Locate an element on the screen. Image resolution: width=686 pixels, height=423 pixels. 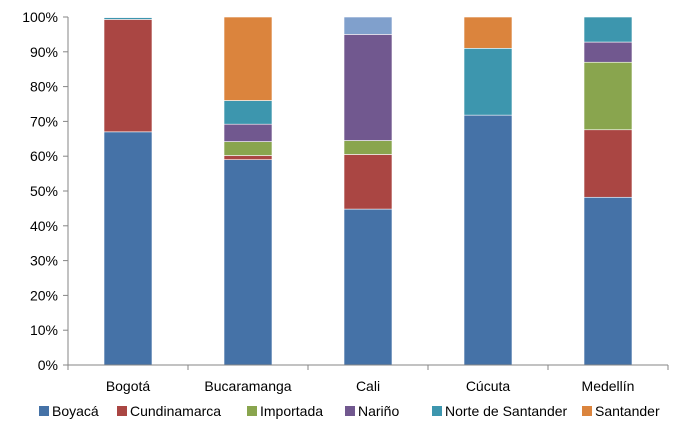
y-tick-label: 100% is located at coordinates (40, 17).